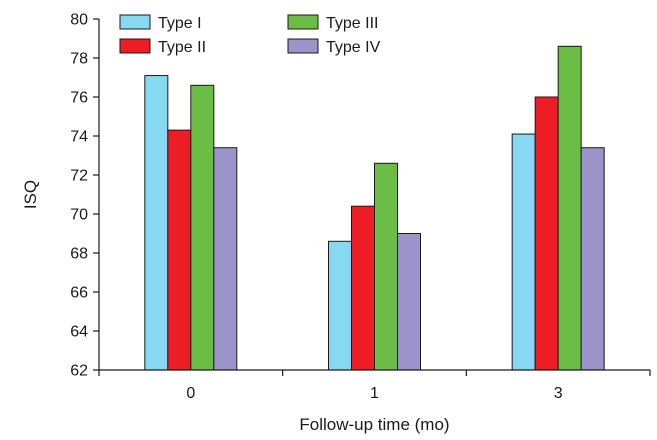 Image resolution: width=657 pixels, height=440 pixels. Describe the element at coordinates (374, 393) in the screenshot. I see `x-tick-label: 1` at that location.